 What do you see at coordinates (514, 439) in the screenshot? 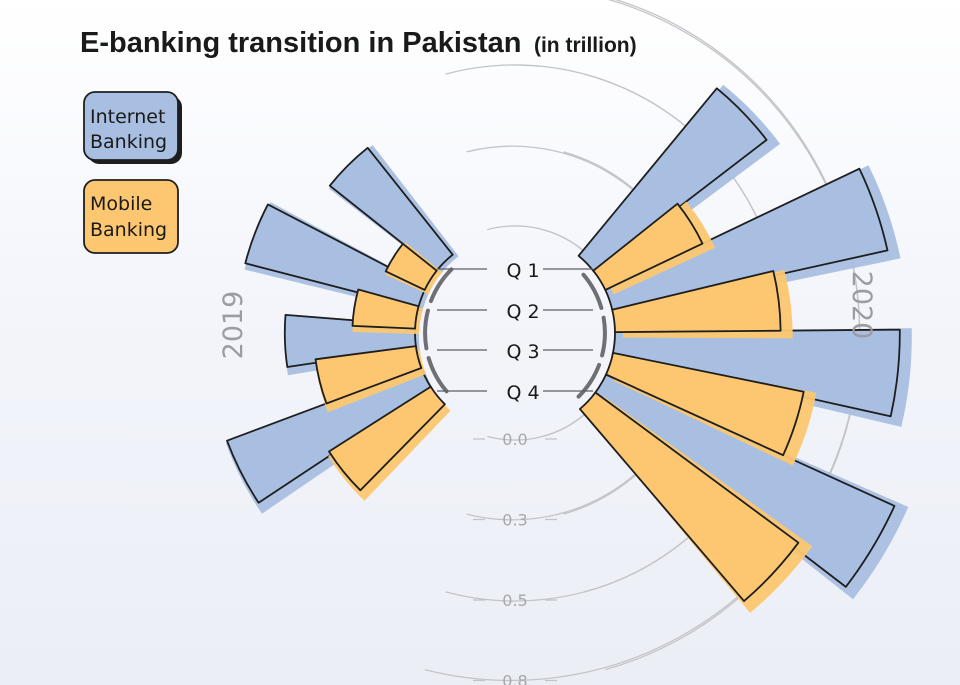
I see `radial-tick-label: 0.0` at bounding box center [514, 439].